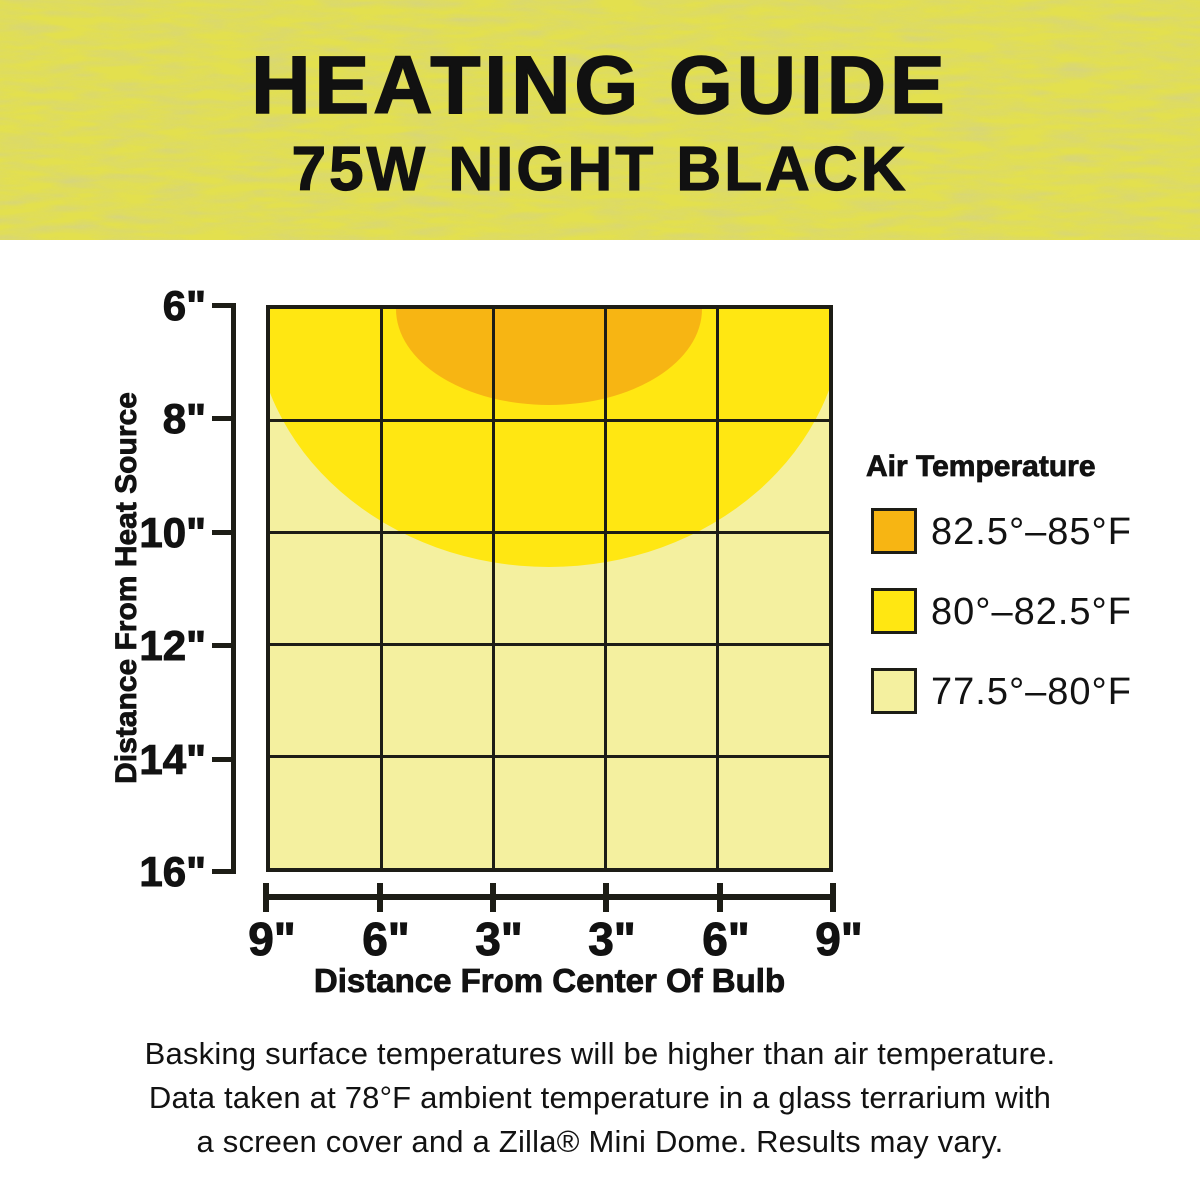  I want to click on legend-label: 80°–82.5°F, so click(1031, 612).